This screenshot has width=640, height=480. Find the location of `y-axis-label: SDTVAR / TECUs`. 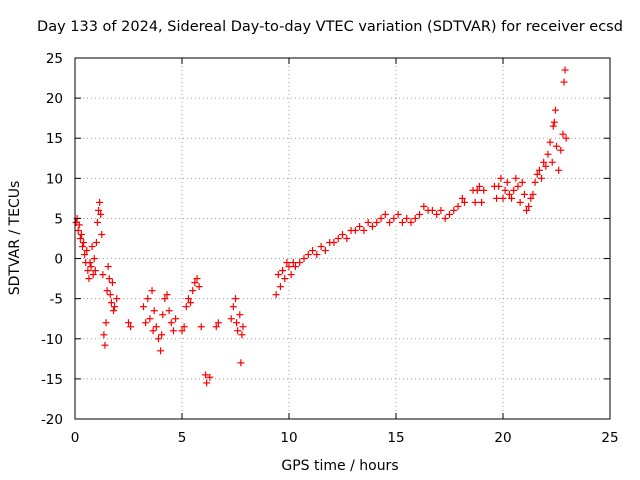

y-axis-label: SDTVAR / TECUs is located at coordinates (15, 238).